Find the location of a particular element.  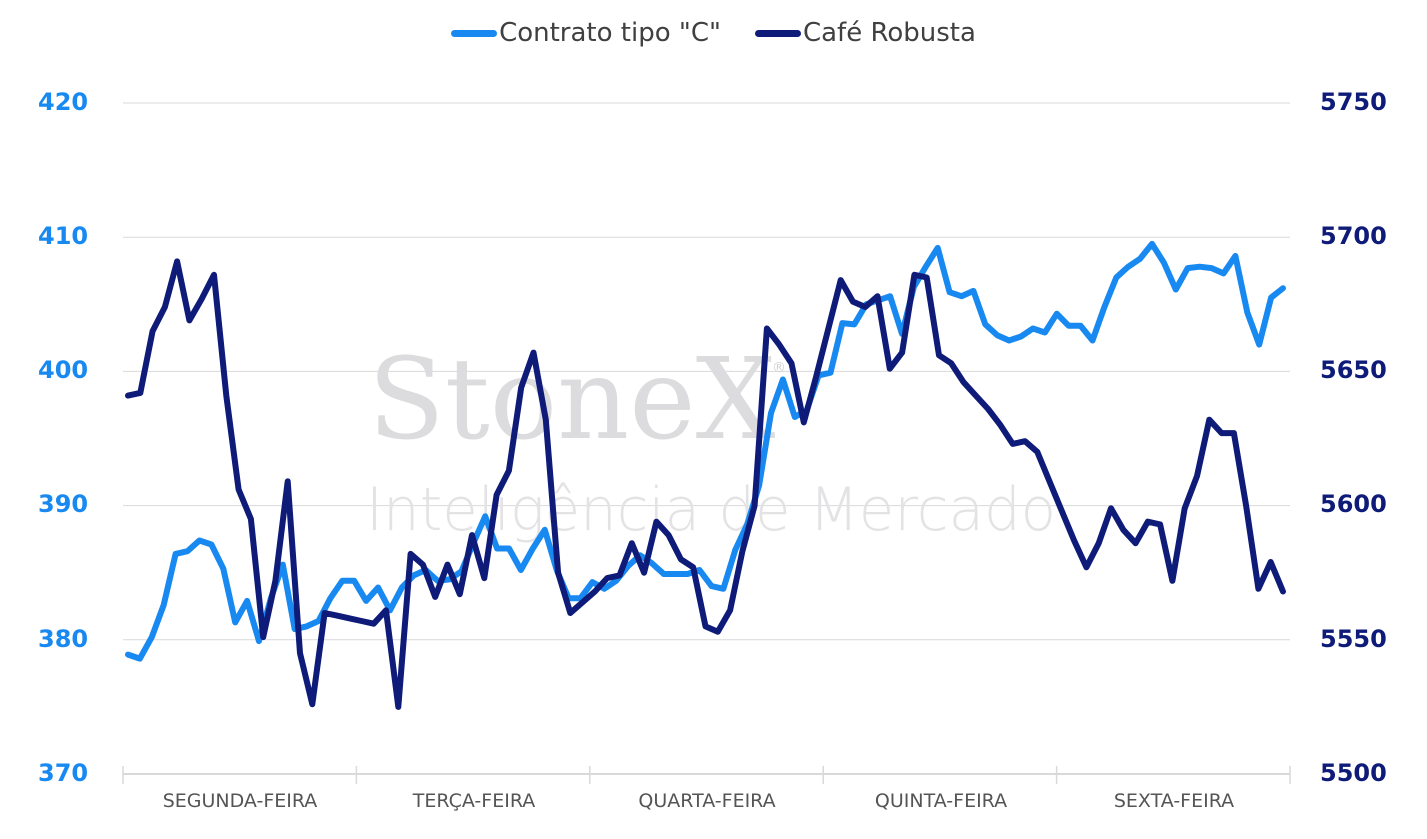

legend-item-contrato-c: Contrato tipo "C" is located at coordinates (586, 33).